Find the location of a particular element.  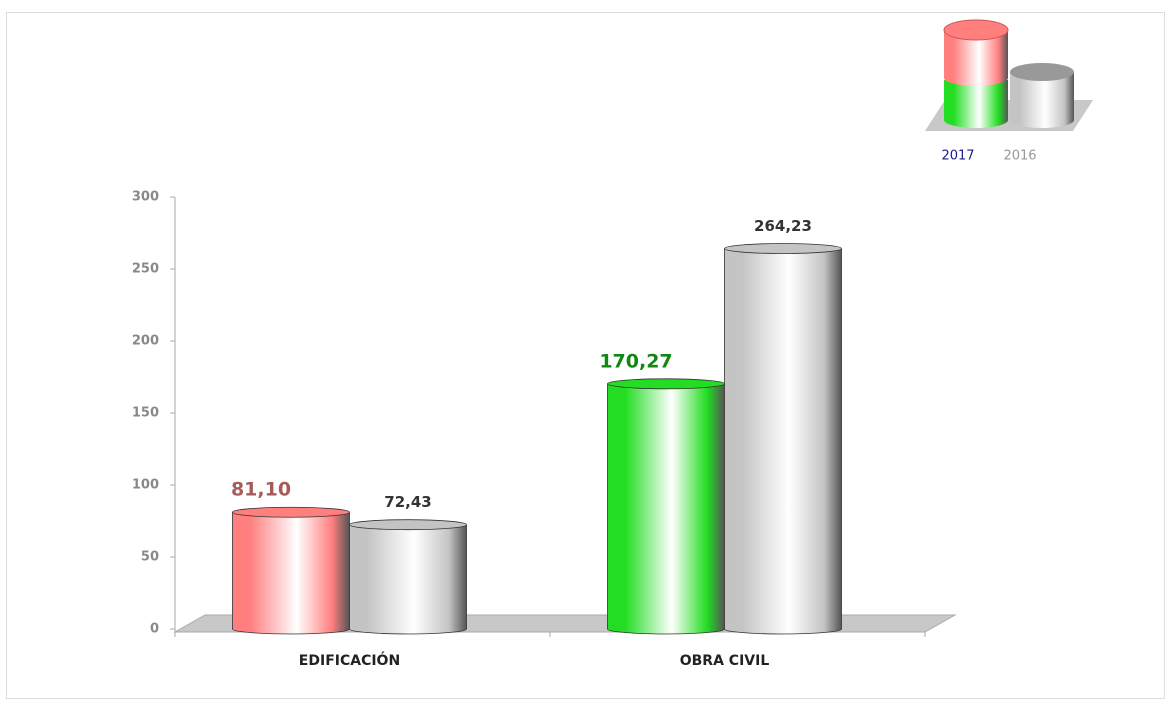

value-label: 170,27 is located at coordinates (635, 361).